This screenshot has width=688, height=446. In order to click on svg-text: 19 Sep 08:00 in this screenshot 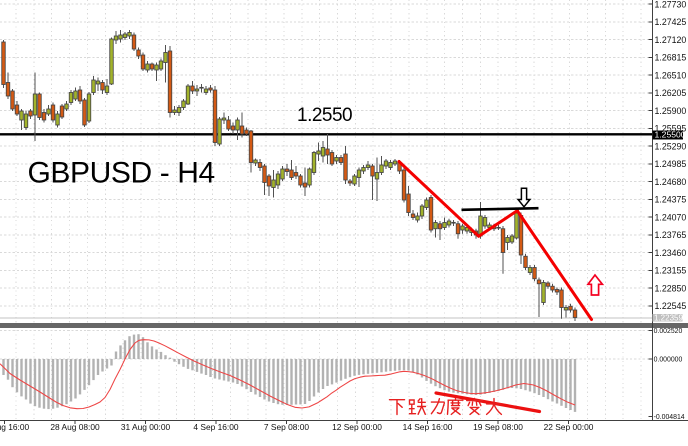, I will do `click(498, 427)`.